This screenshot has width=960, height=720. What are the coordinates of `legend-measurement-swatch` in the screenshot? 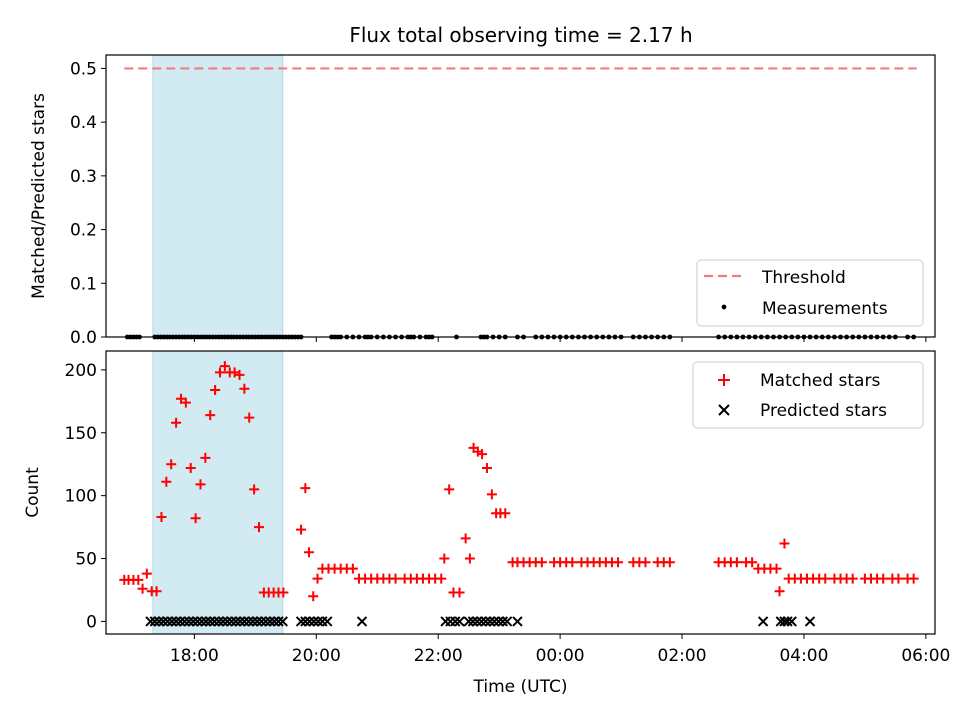 It's located at (724, 307).